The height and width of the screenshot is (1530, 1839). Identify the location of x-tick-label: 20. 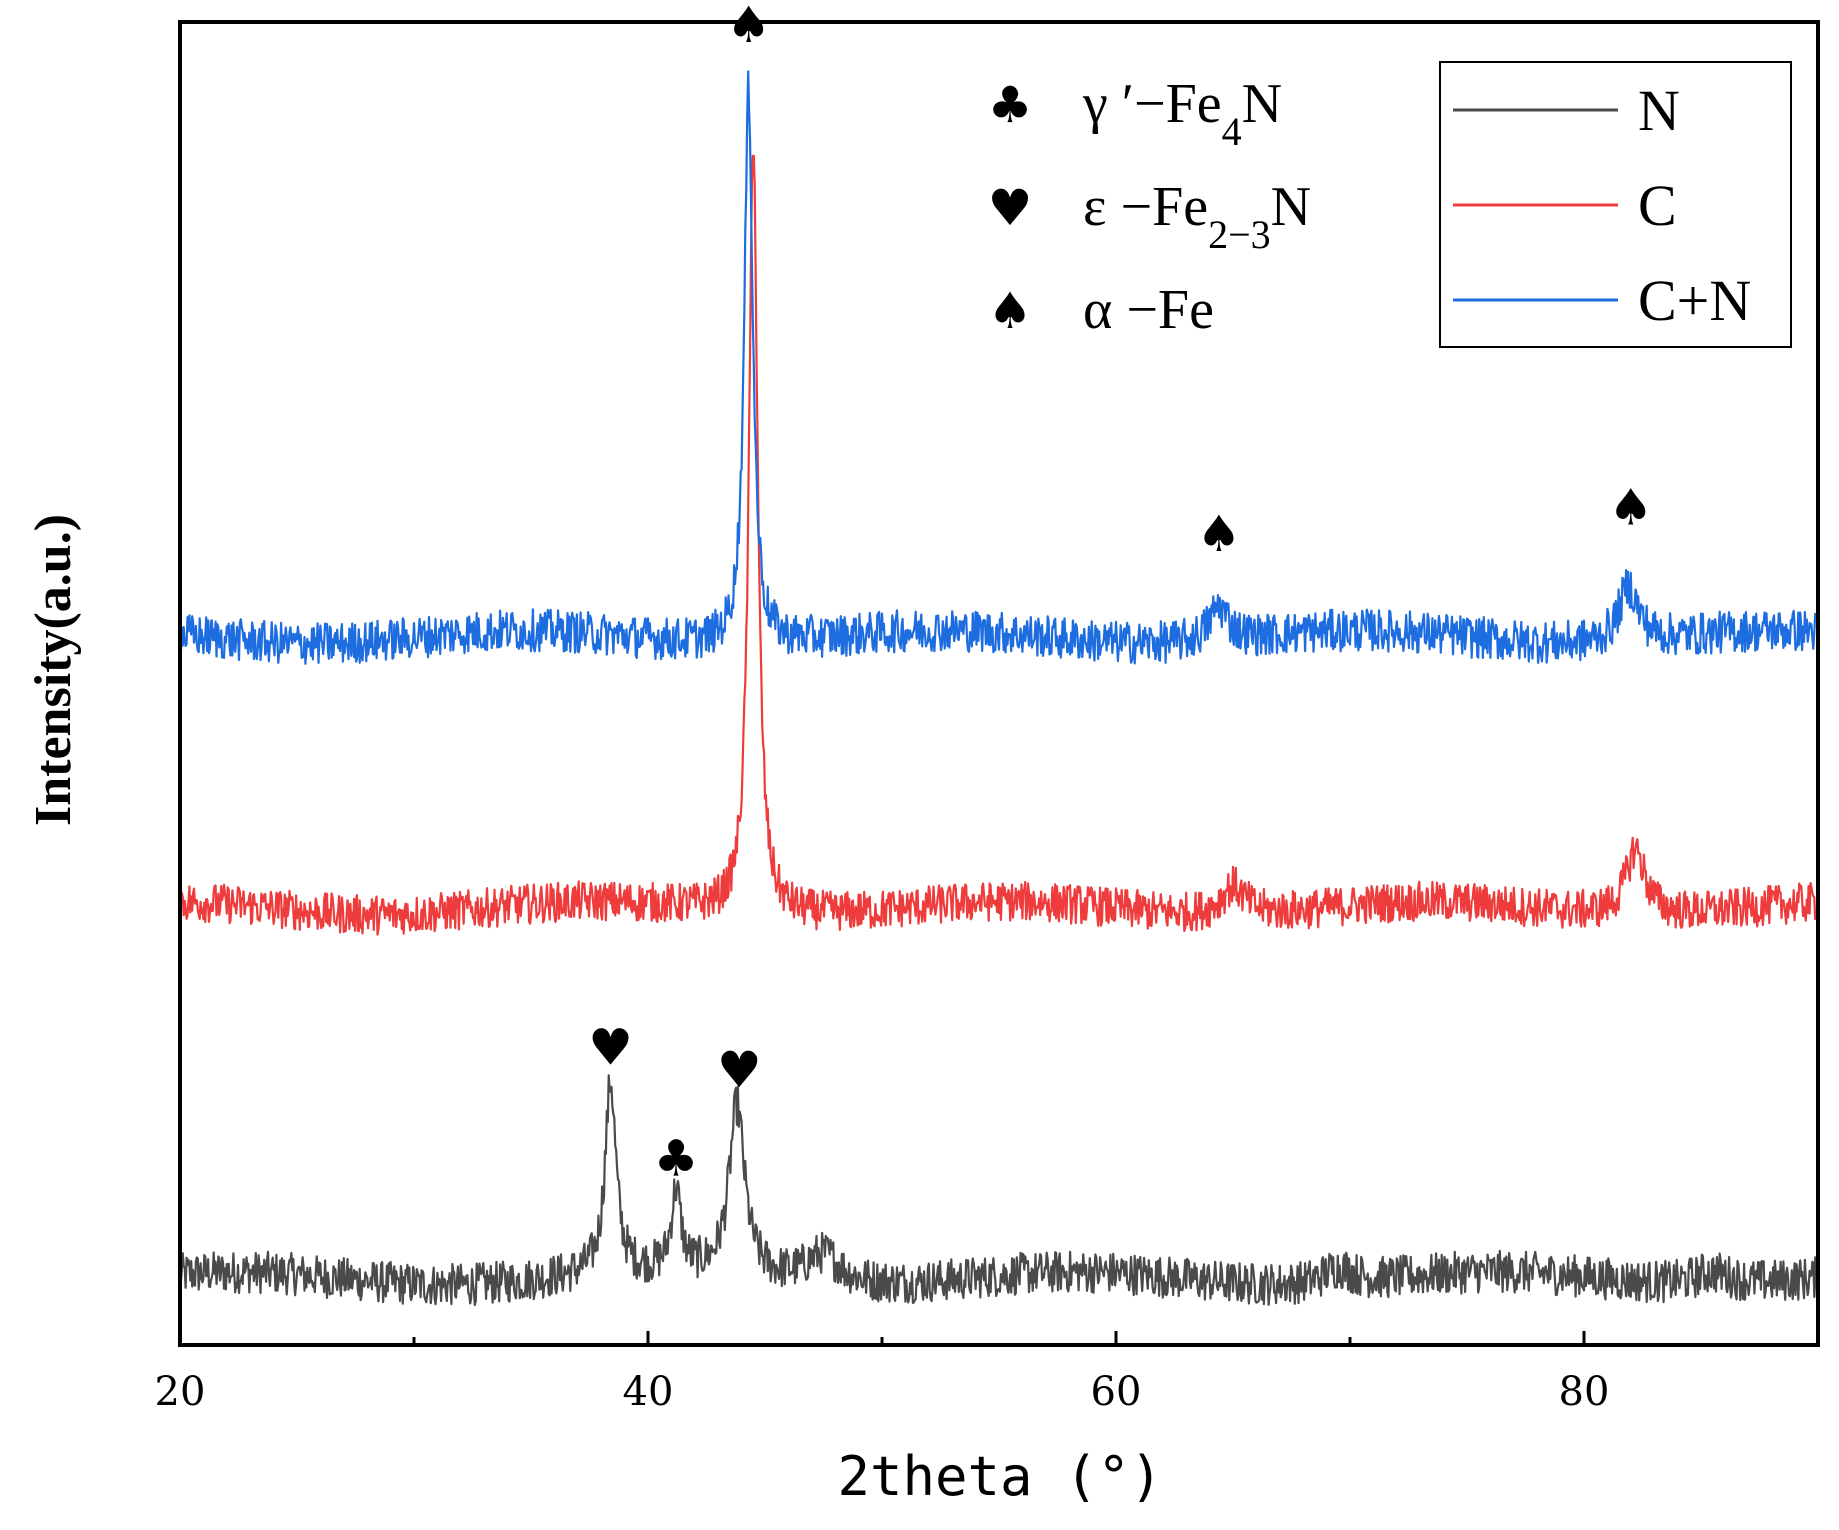
(180, 1392).